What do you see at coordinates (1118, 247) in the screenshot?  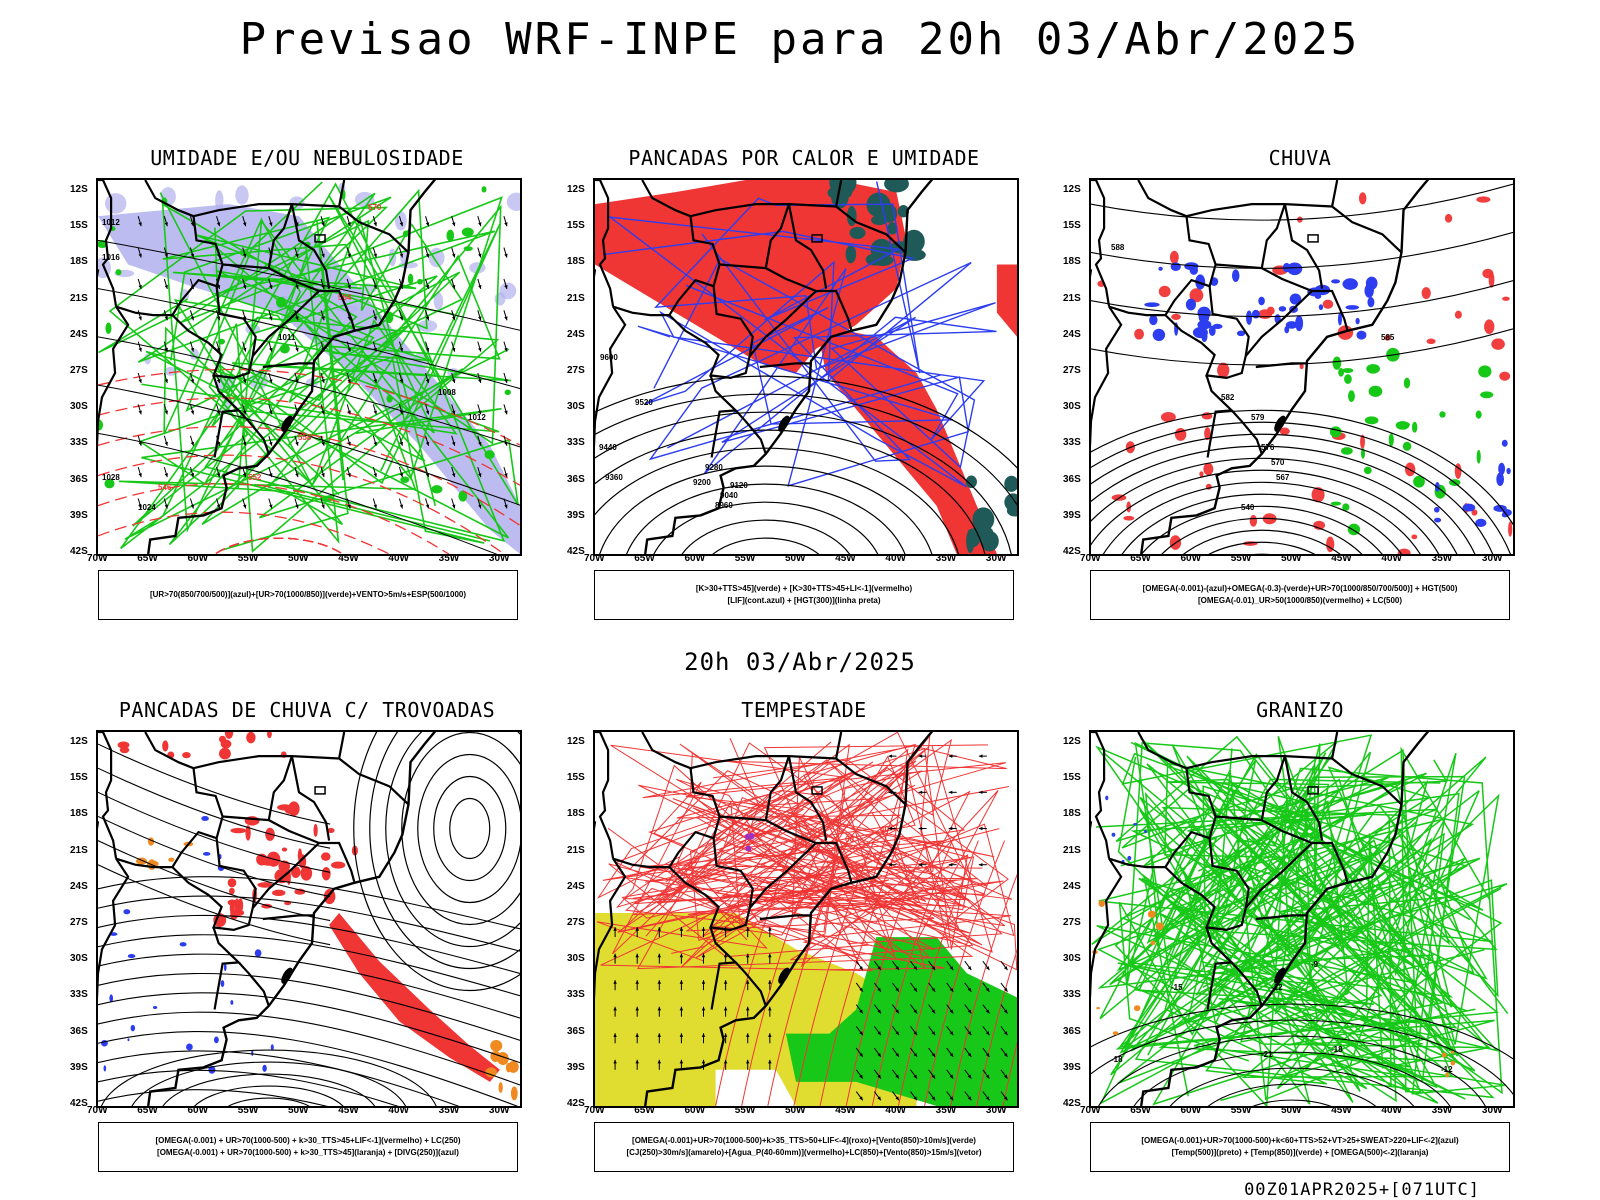 I see `contour-label: 588` at bounding box center [1118, 247].